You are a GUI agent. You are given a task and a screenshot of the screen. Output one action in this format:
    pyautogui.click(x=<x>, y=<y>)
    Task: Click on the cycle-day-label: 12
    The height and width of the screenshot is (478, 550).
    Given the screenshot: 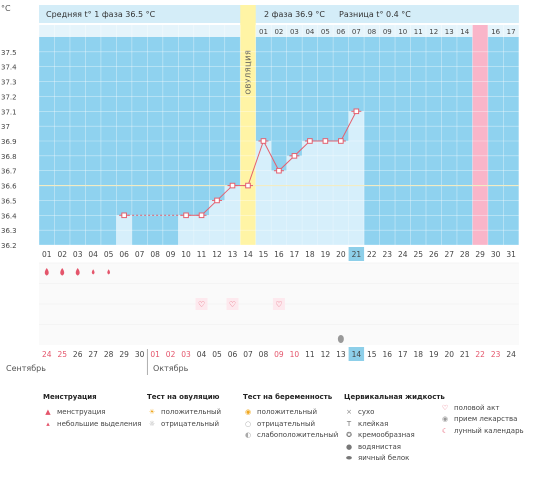 What is the action you would take?
    pyautogui.click(x=217, y=254)
    